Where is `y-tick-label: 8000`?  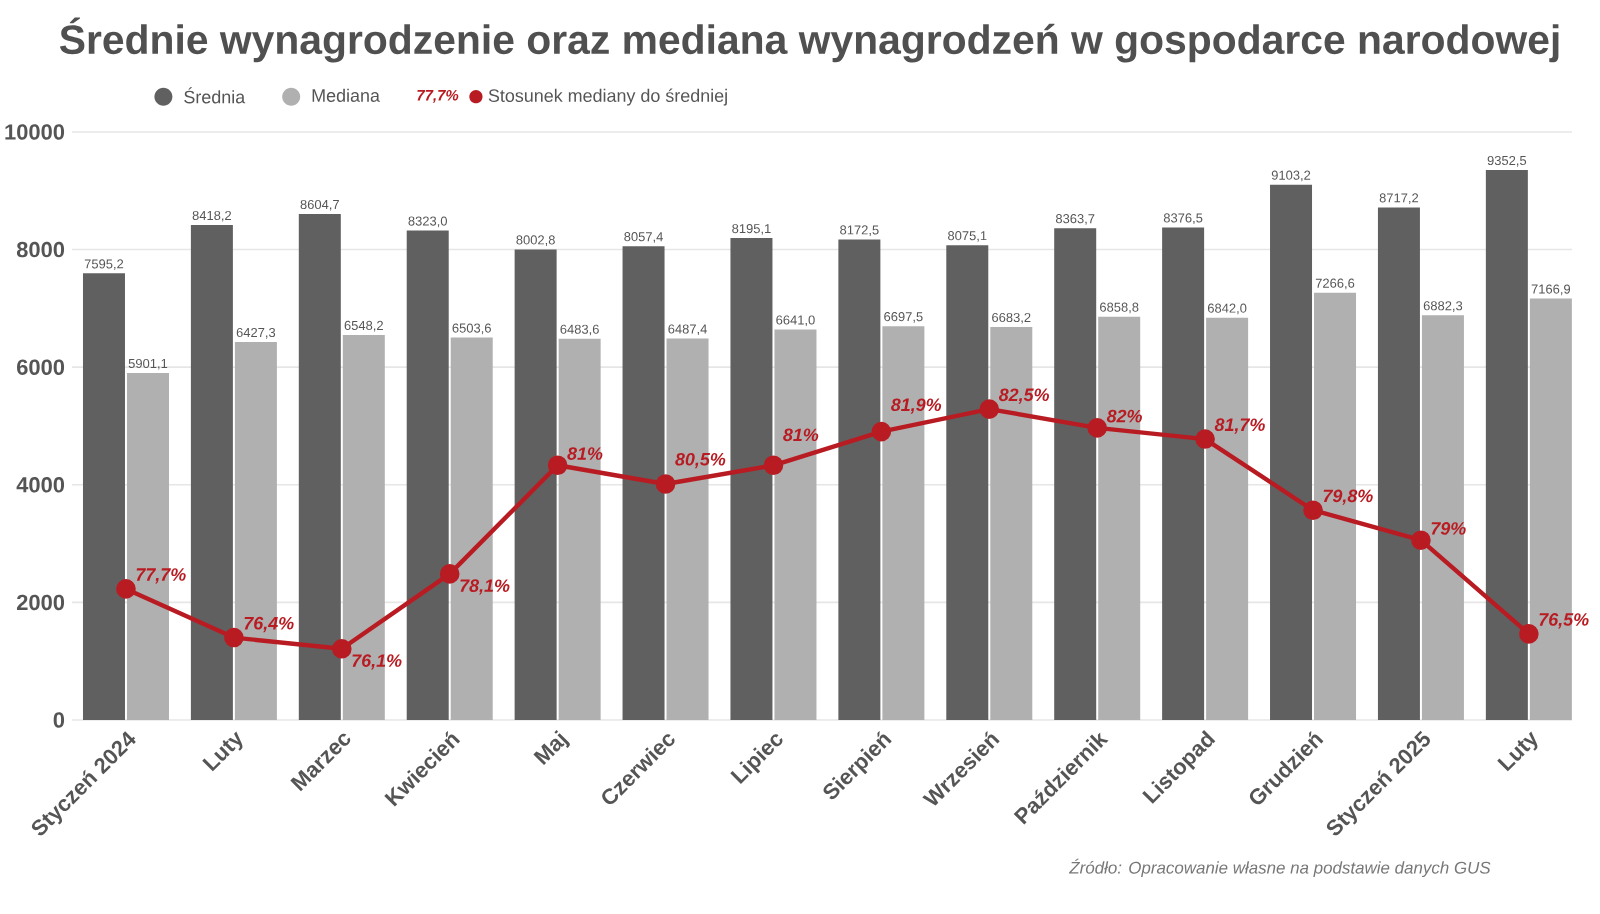 y-tick-label: 8000 is located at coordinates (40, 249).